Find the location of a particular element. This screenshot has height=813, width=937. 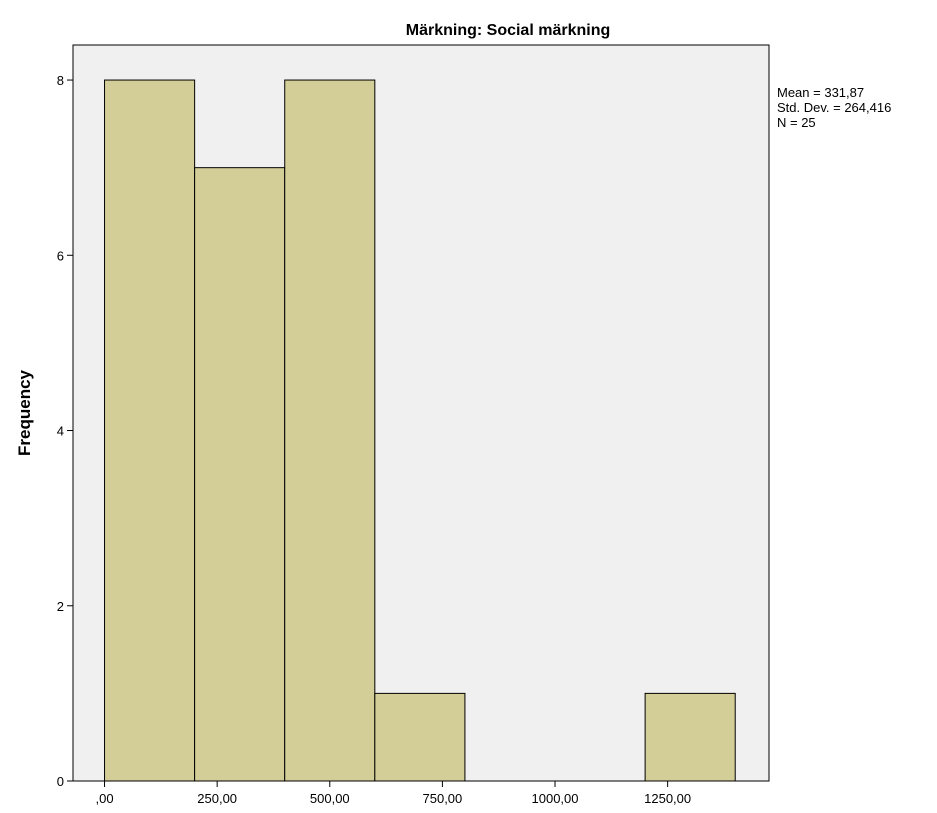

stats-box: Mean = 331,87 Std. Dev. = 264,416 N = 25 is located at coordinates (834, 107).